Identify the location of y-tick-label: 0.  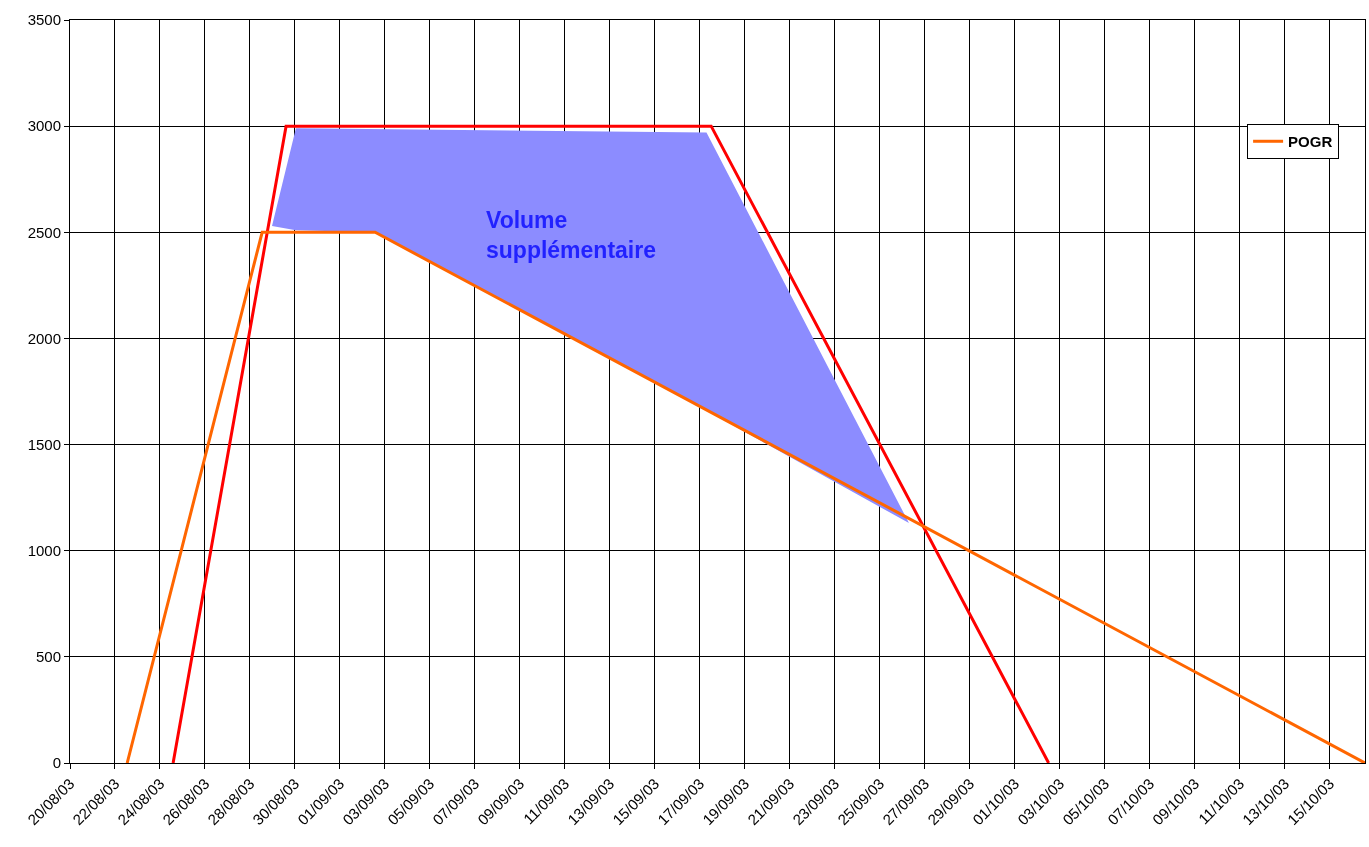
(56, 763).